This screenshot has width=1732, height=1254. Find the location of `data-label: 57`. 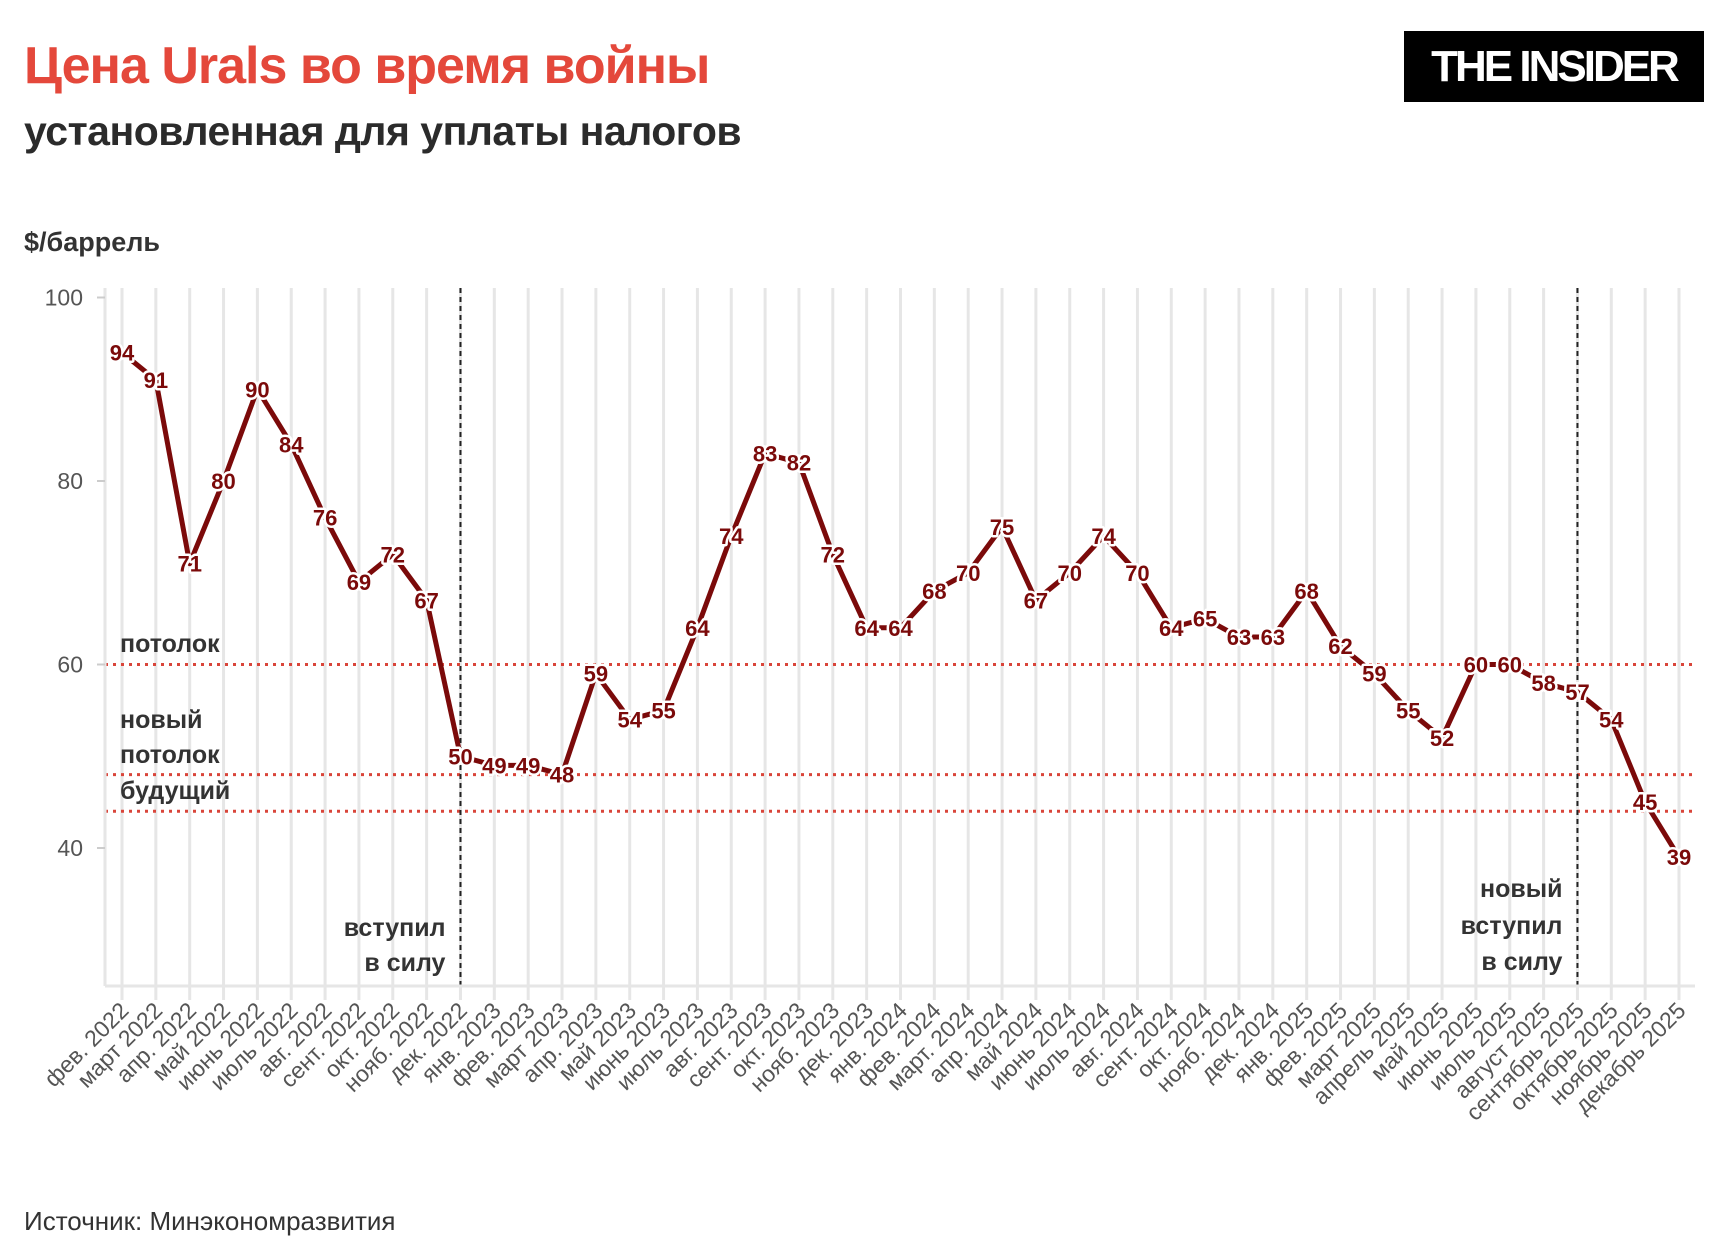

data-label: 57 is located at coordinates (1577, 692).